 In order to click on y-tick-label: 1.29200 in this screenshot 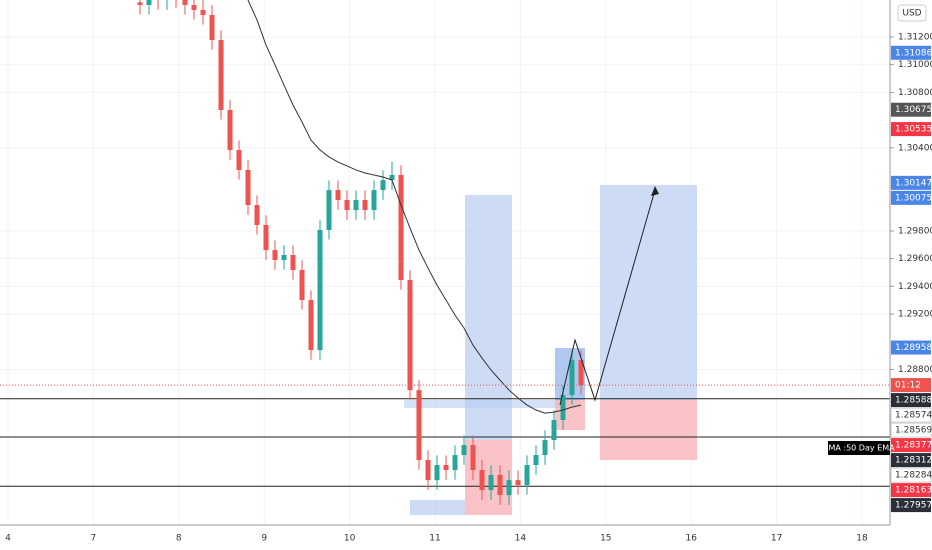, I will do `click(915, 315)`.